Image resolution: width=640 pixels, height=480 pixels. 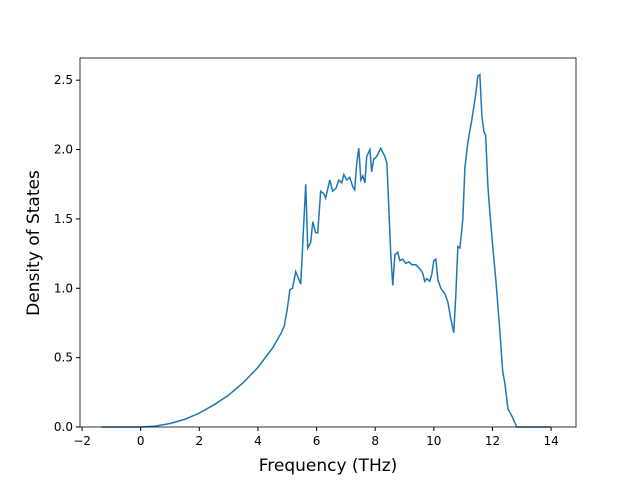 I want to click on x-tick-label: 10, so click(x=433, y=441).